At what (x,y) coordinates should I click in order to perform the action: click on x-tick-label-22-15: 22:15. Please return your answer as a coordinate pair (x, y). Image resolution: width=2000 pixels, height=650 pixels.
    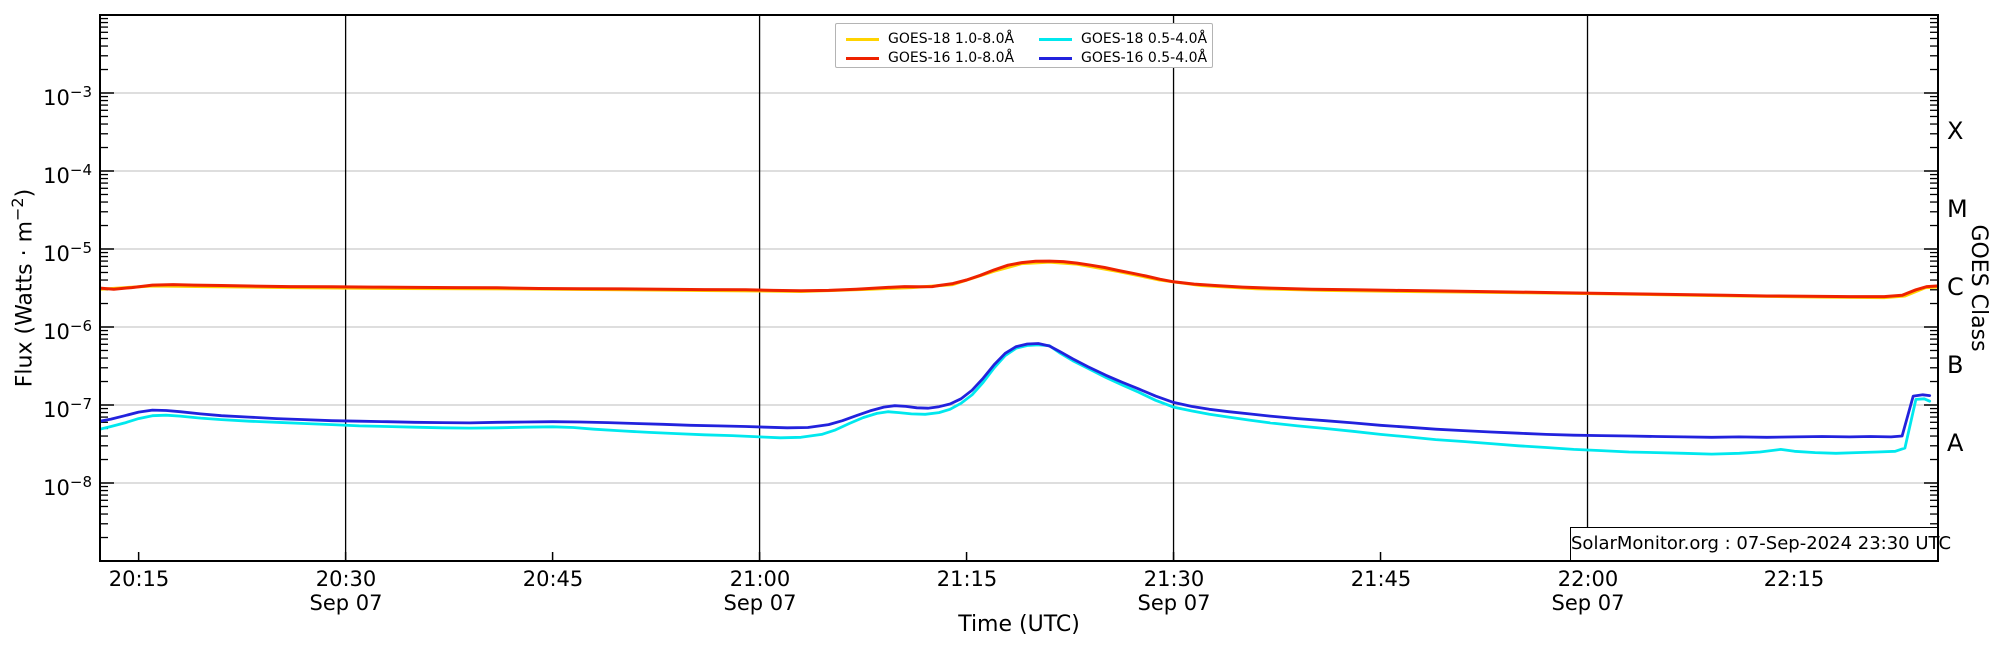
    Looking at the image, I should click on (1794, 579).